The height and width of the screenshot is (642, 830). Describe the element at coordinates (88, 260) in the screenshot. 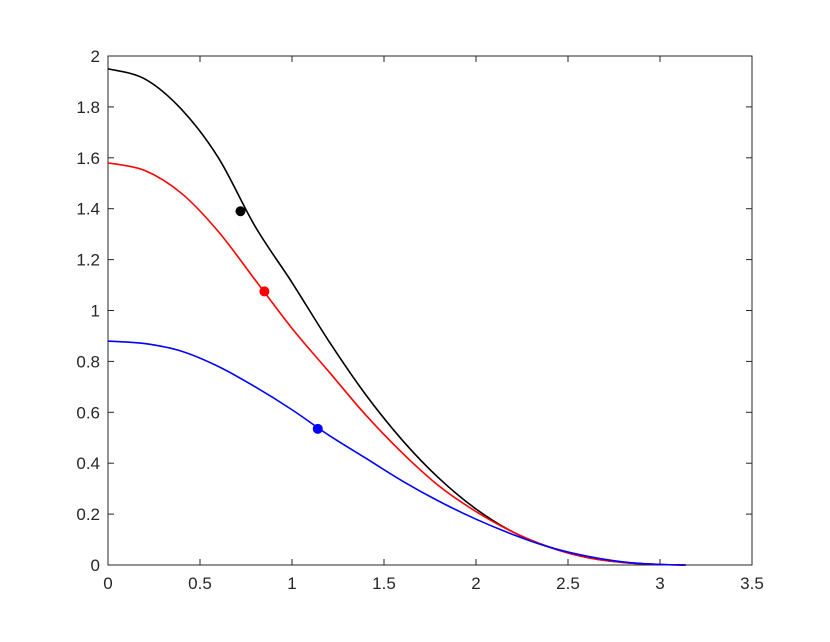

I see `y-tick-label: 1.2` at that location.